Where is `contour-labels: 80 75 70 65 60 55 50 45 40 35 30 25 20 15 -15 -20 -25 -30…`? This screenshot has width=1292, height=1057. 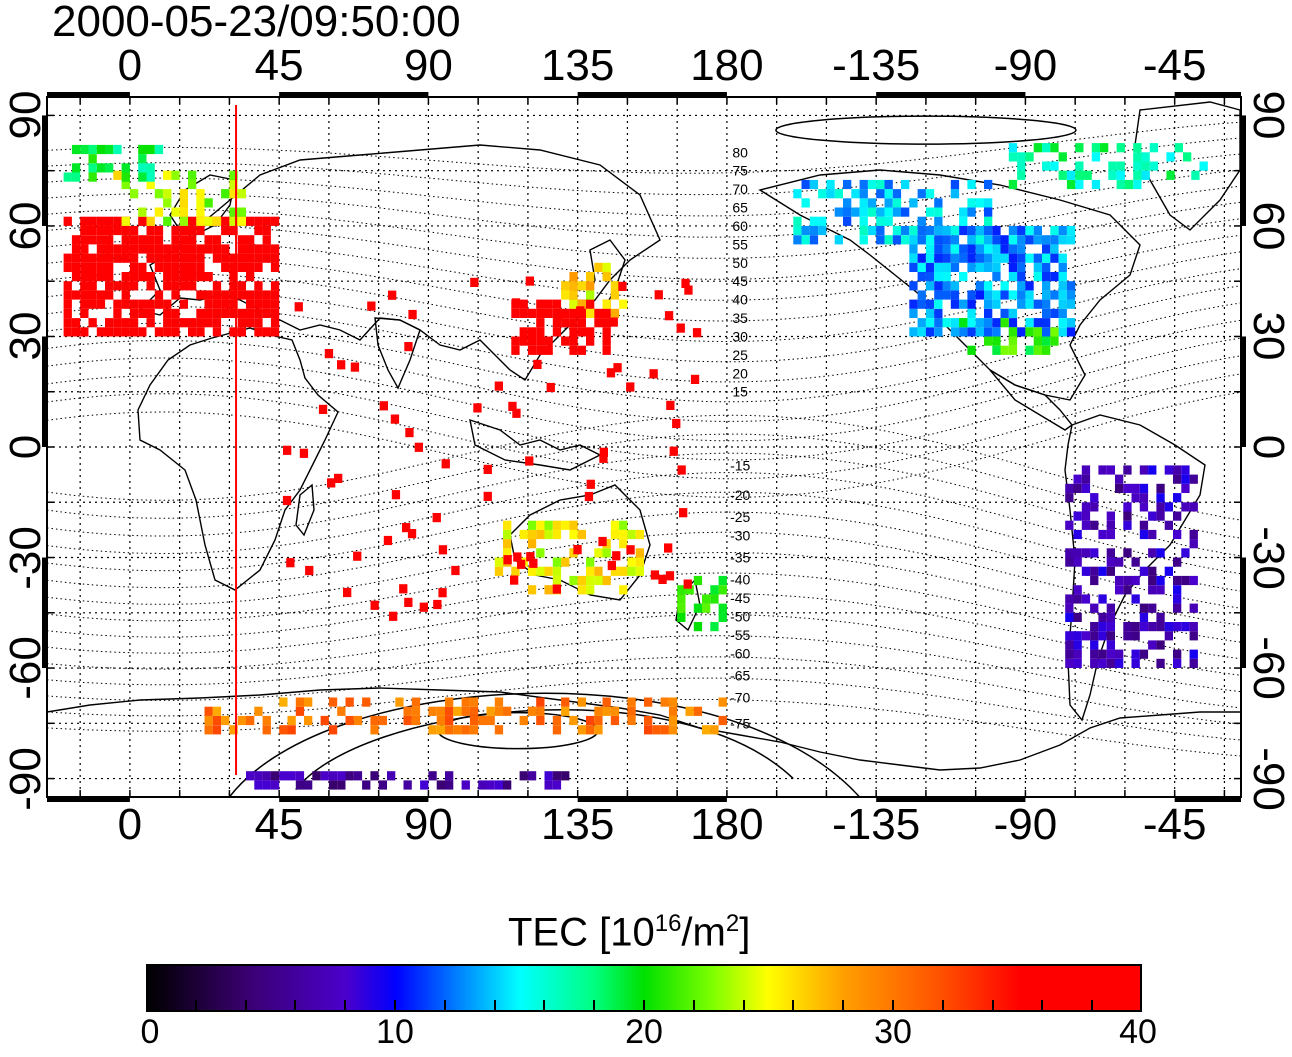
contour-labels: 80 75 70 65 60 55 50 45 40 35 30 25 20 15 -15 -20 -25 -30… is located at coordinates (740, 437).